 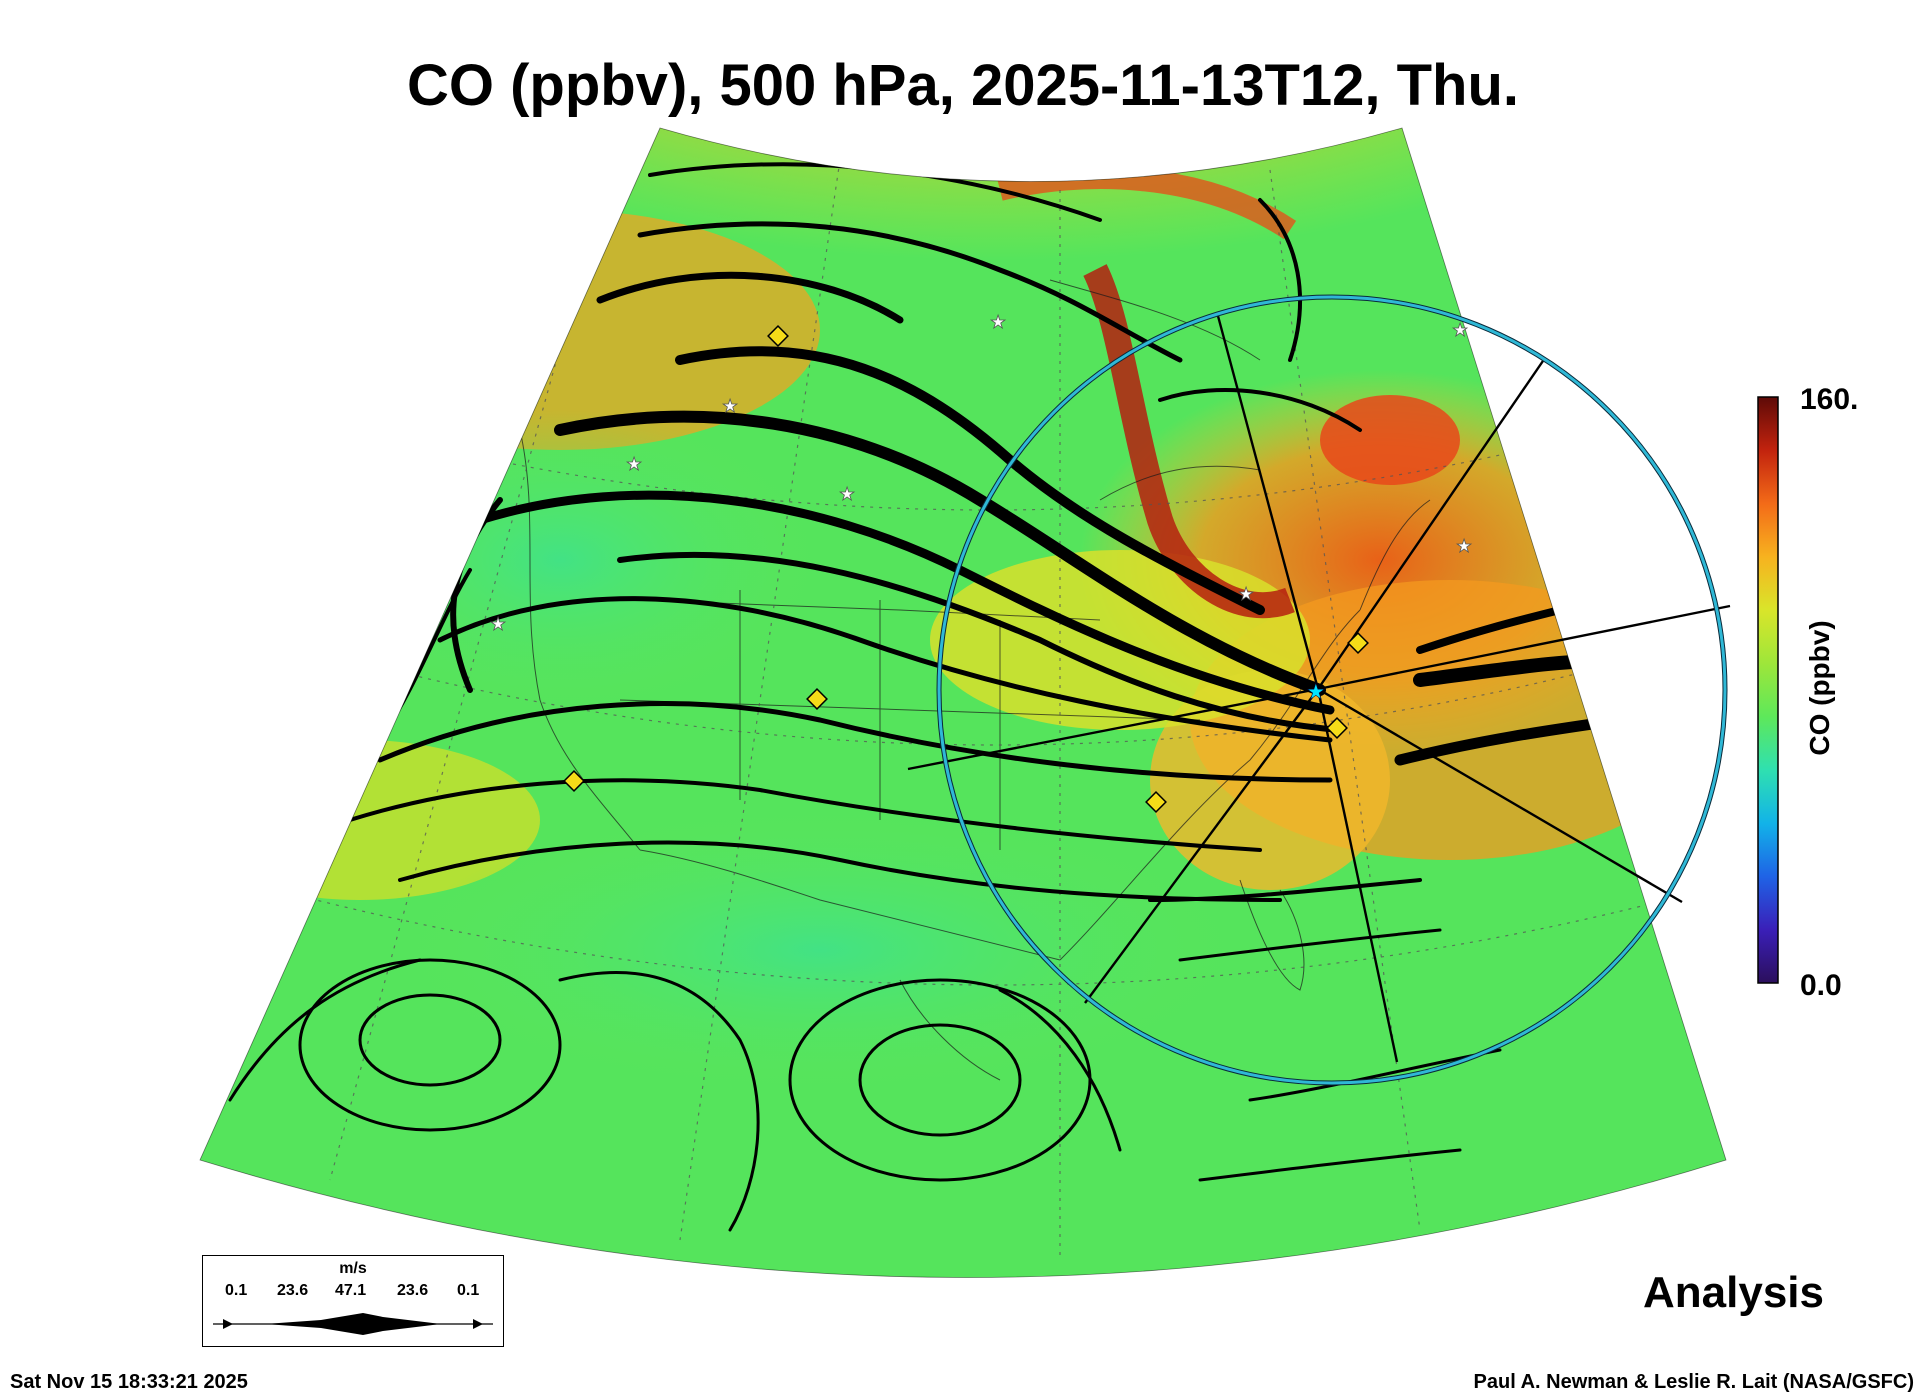 What do you see at coordinates (963, 85) in the screenshot?
I see `chart-title: CO (ppbv), 500 hPa, 2025-11-13T12, Thu.` at bounding box center [963, 85].